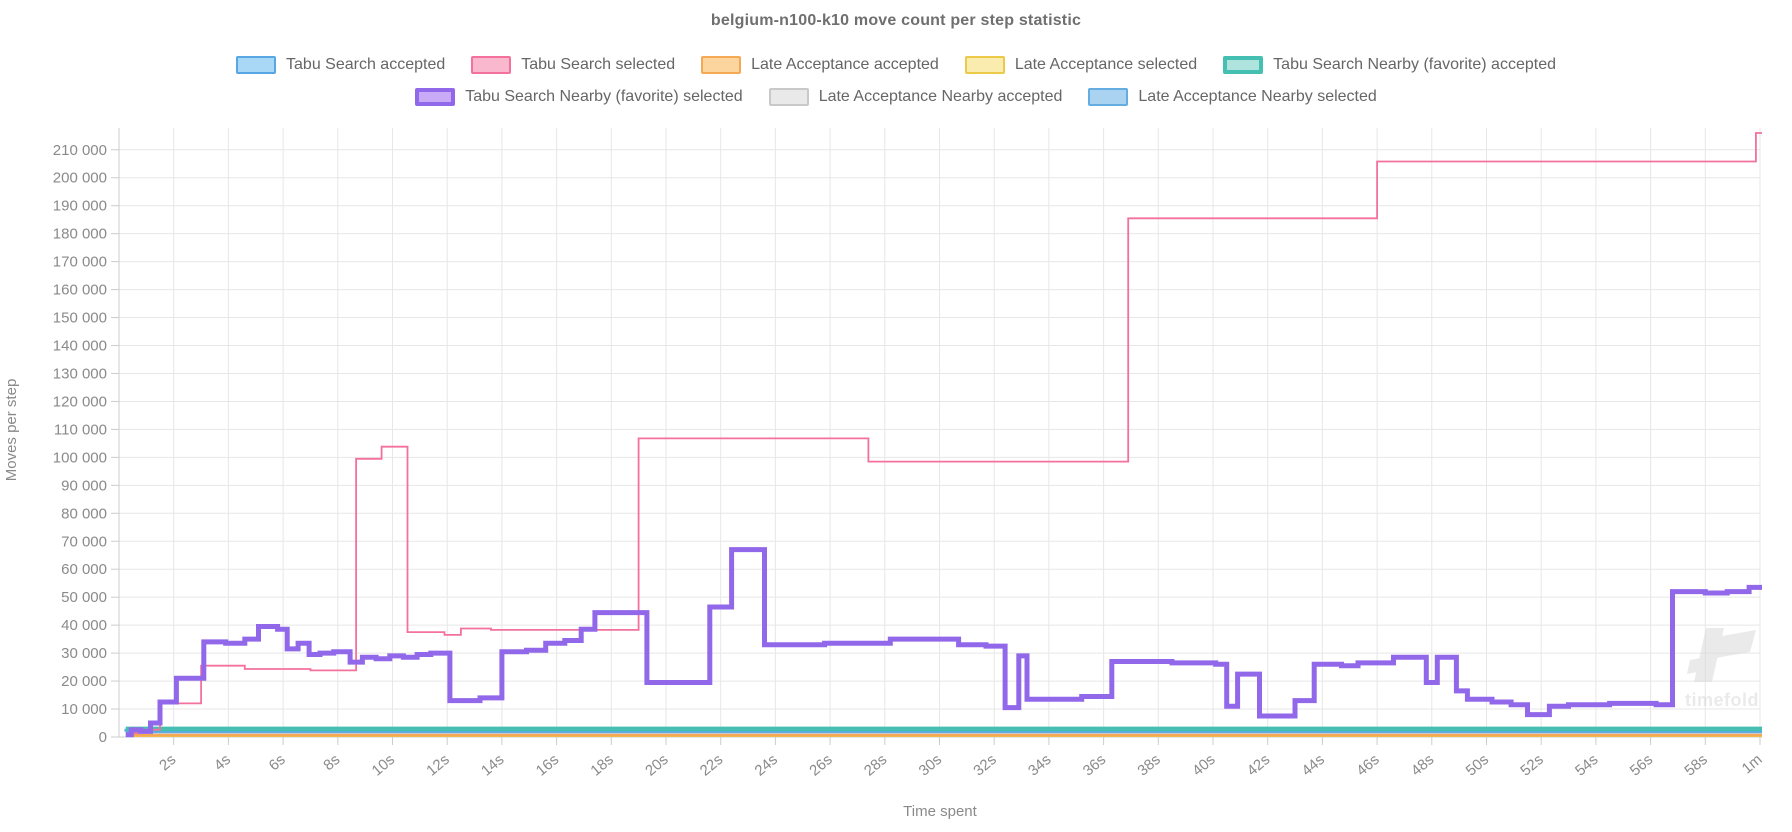  Describe the element at coordinates (366, 64) in the screenshot. I see `legend-label: Tabu Search accepted` at that location.